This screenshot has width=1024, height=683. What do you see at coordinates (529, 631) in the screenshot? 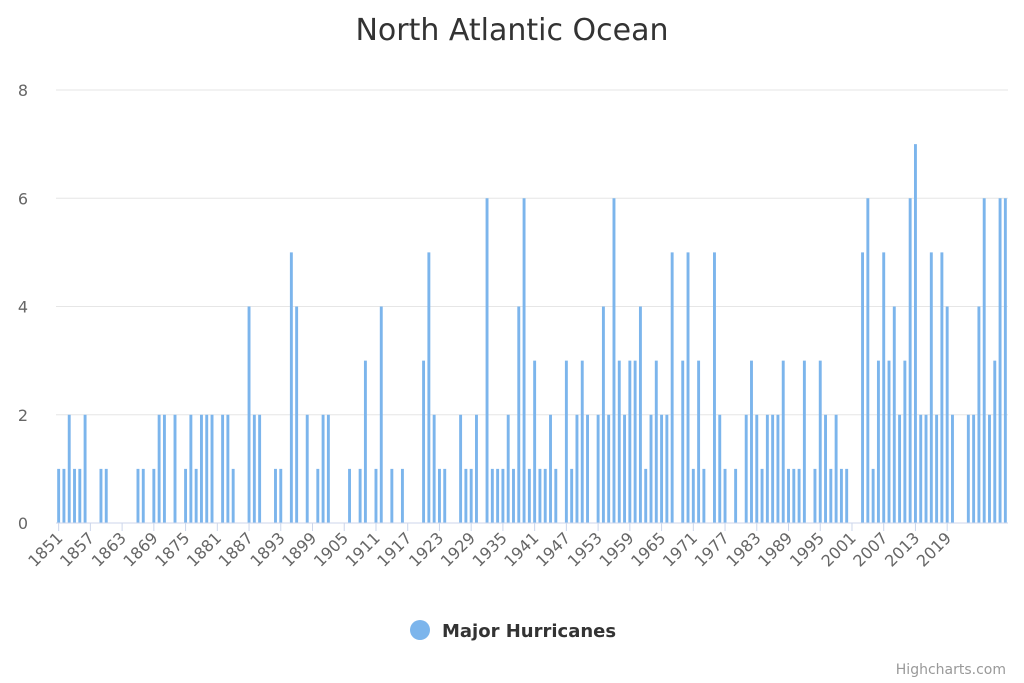
I see `legend-label: Major Hurricanes` at bounding box center [529, 631].